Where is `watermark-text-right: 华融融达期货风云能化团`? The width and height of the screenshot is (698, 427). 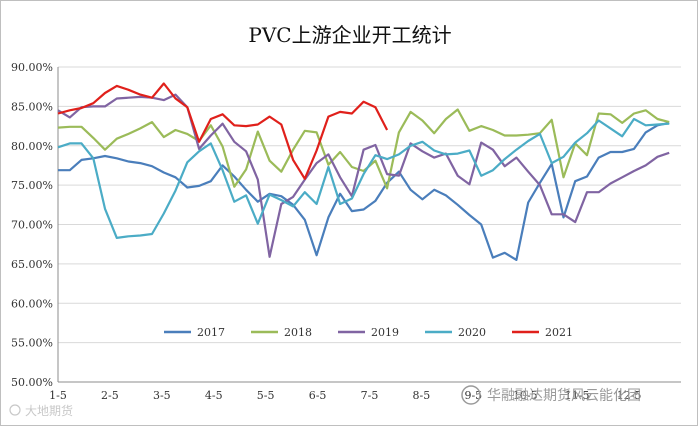 watermark-text-right: 华融融达期货风云能化团 is located at coordinates (564, 395).